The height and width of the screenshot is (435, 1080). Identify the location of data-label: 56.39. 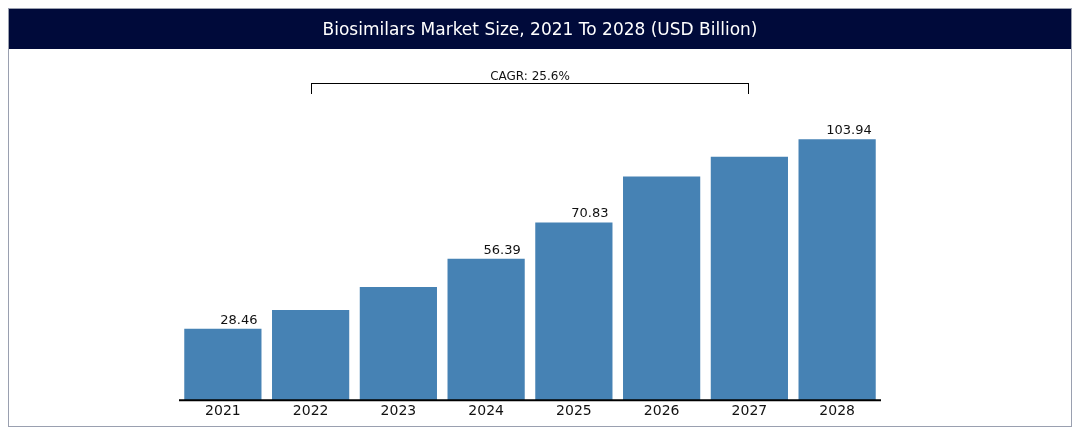
(502, 249).